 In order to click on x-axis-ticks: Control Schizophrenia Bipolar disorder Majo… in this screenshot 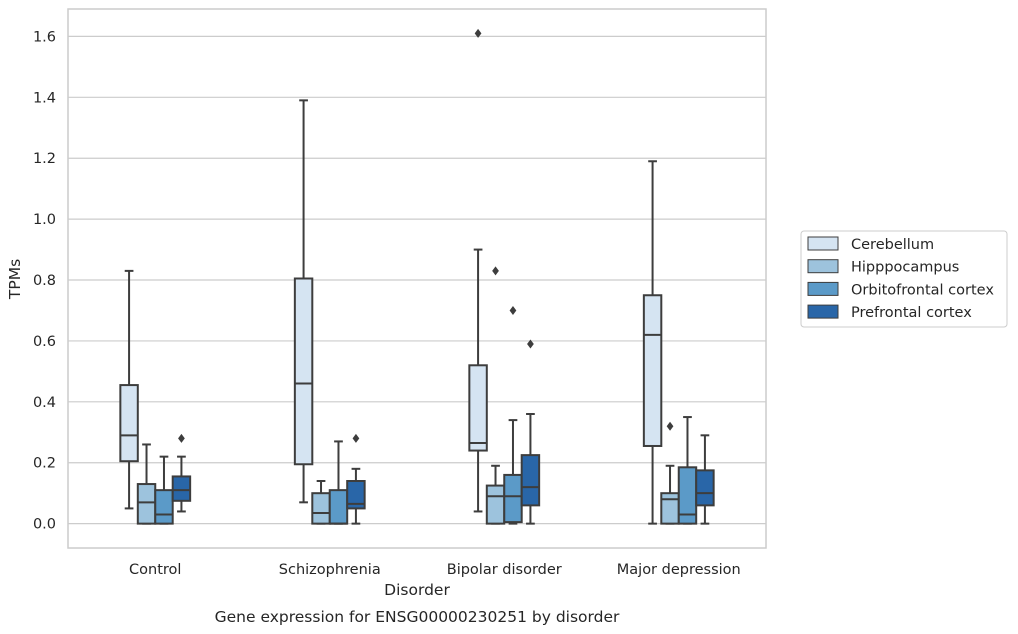, I will do `click(435, 570)`.